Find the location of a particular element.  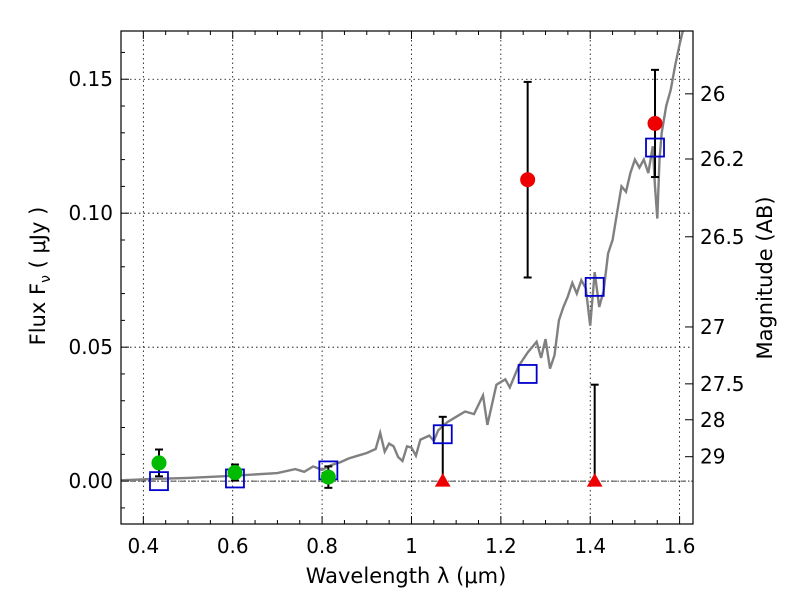

x-tick-label: 1.2 is located at coordinates (501, 546).